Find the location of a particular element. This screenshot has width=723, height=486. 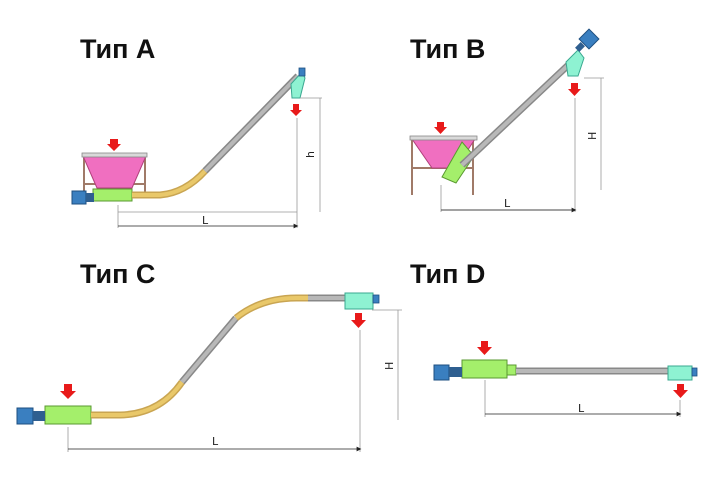

type-a-motor is located at coordinates (82, 197).